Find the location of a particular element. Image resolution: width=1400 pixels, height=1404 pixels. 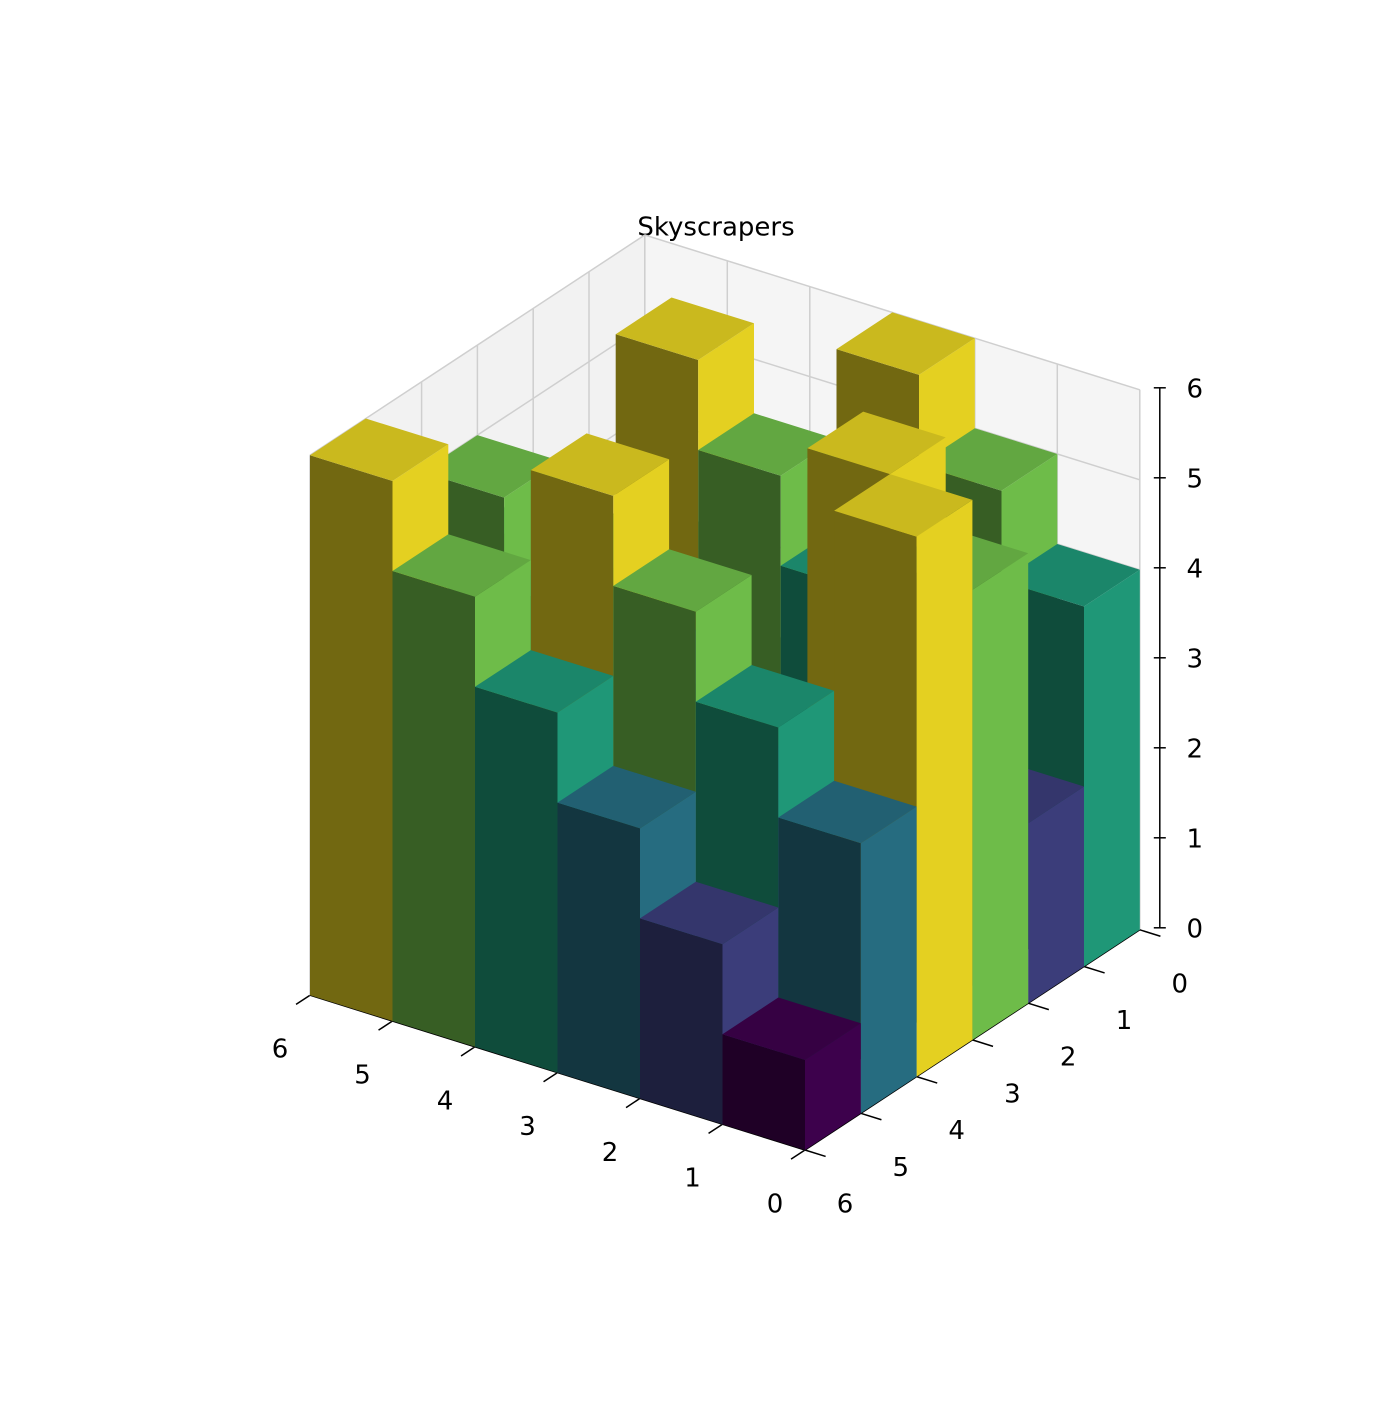

grid-line is located at coordinates (892, 312).